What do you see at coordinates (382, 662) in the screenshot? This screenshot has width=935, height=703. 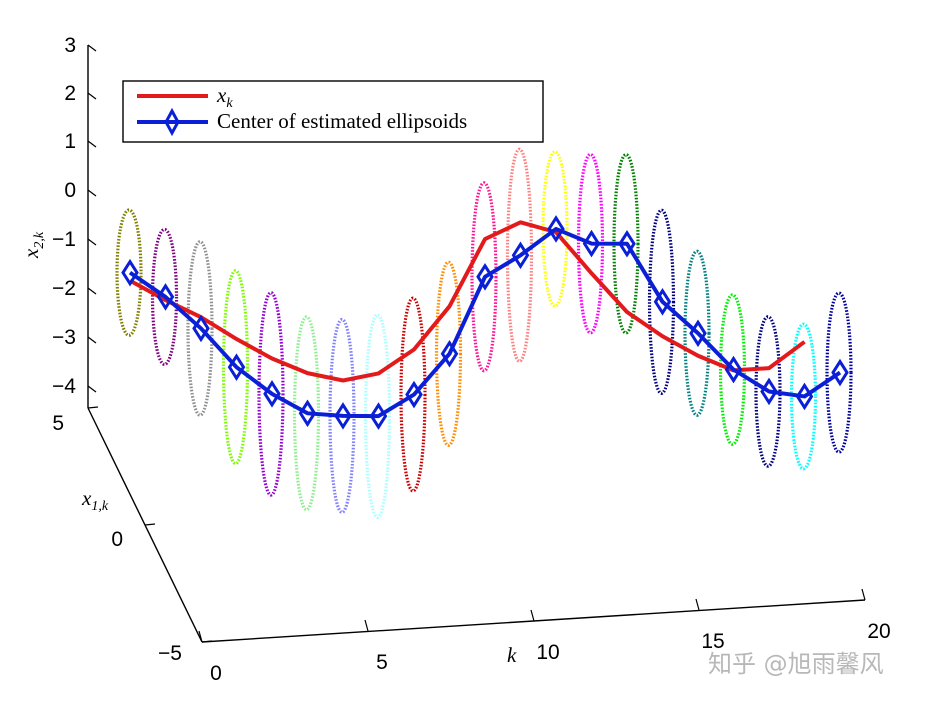 I see `x-tick-label: 5` at bounding box center [382, 662].